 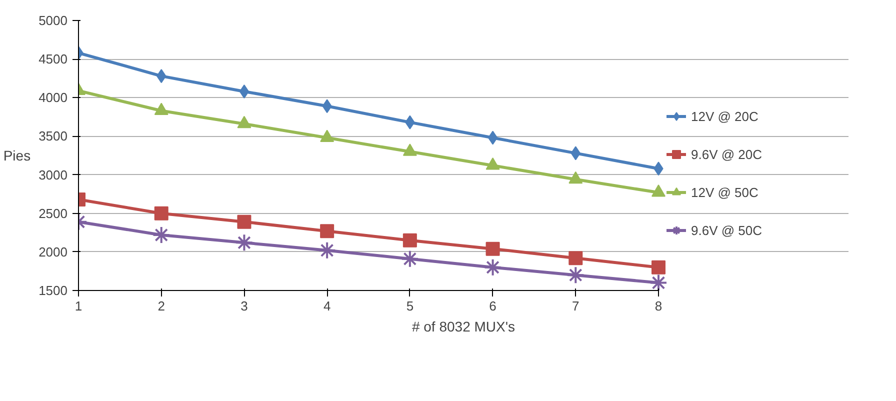 What do you see at coordinates (53, 174) in the screenshot?
I see `y-tick-label: 3000` at bounding box center [53, 174].